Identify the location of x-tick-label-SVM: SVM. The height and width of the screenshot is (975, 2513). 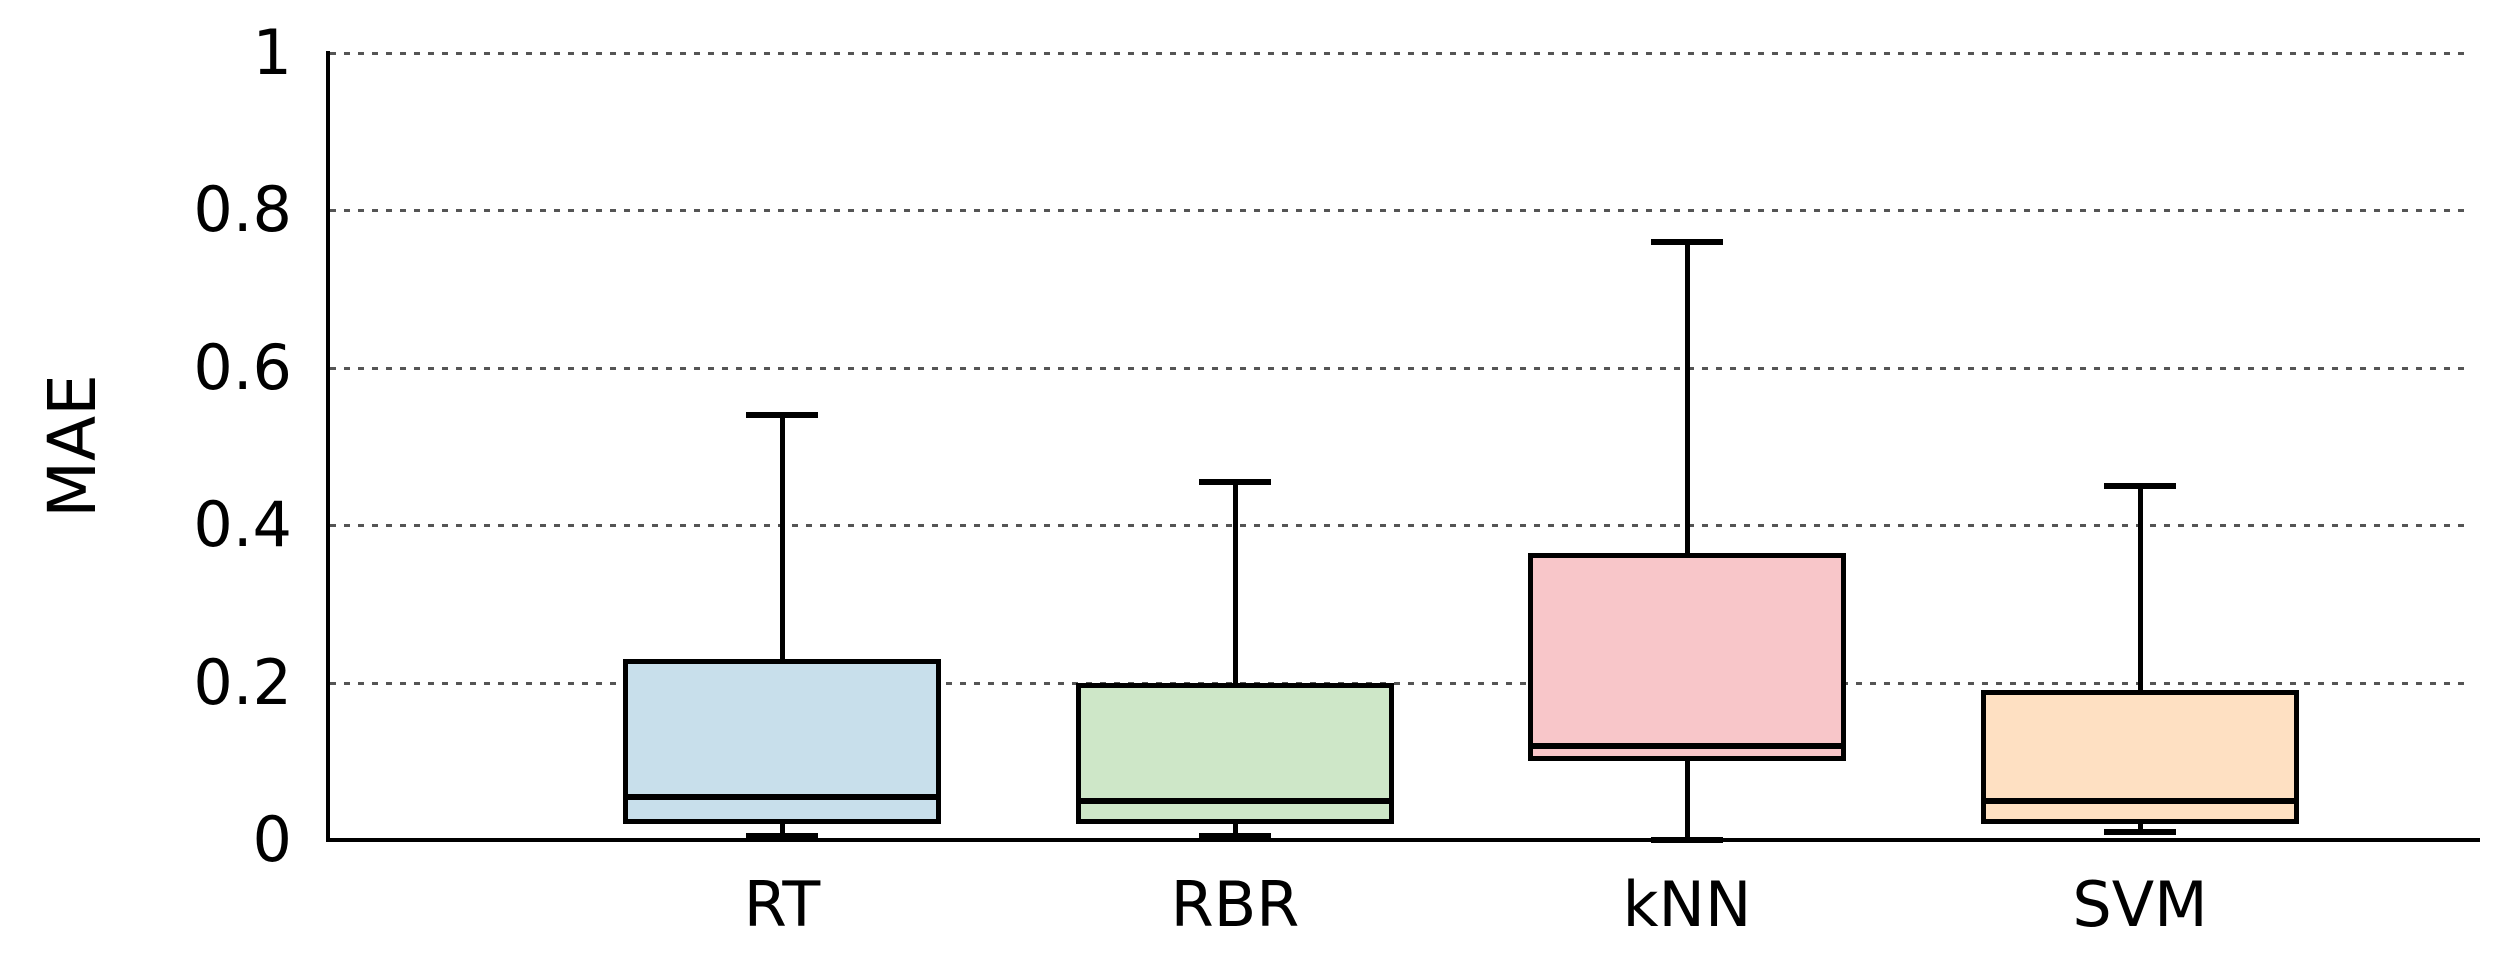
(2140, 904).